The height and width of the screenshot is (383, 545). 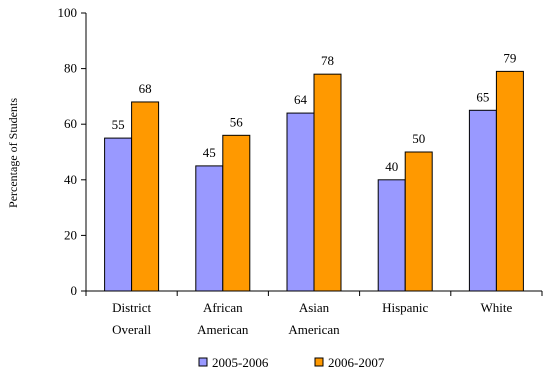 I want to click on data-label: 68, so click(x=145, y=88).